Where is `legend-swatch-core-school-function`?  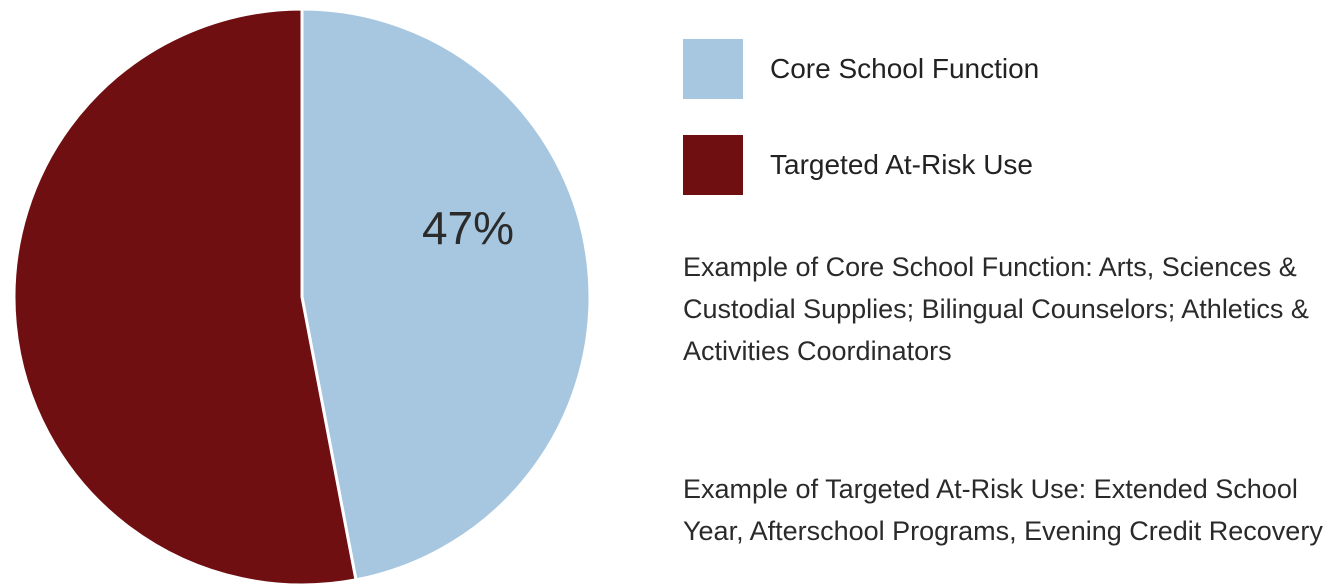
legend-swatch-core-school-function is located at coordinates (713, 69).